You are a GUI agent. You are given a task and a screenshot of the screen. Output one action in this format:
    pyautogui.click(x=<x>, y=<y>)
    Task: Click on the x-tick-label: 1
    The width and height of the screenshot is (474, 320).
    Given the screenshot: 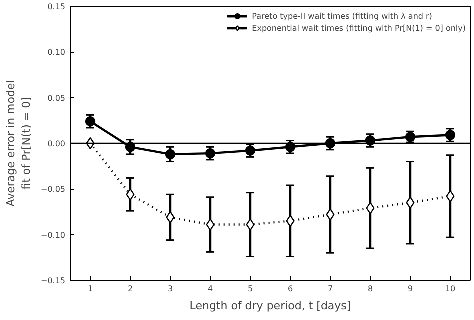 What is the action you would take?
    pyautogui.click(x=91, y=289)
    